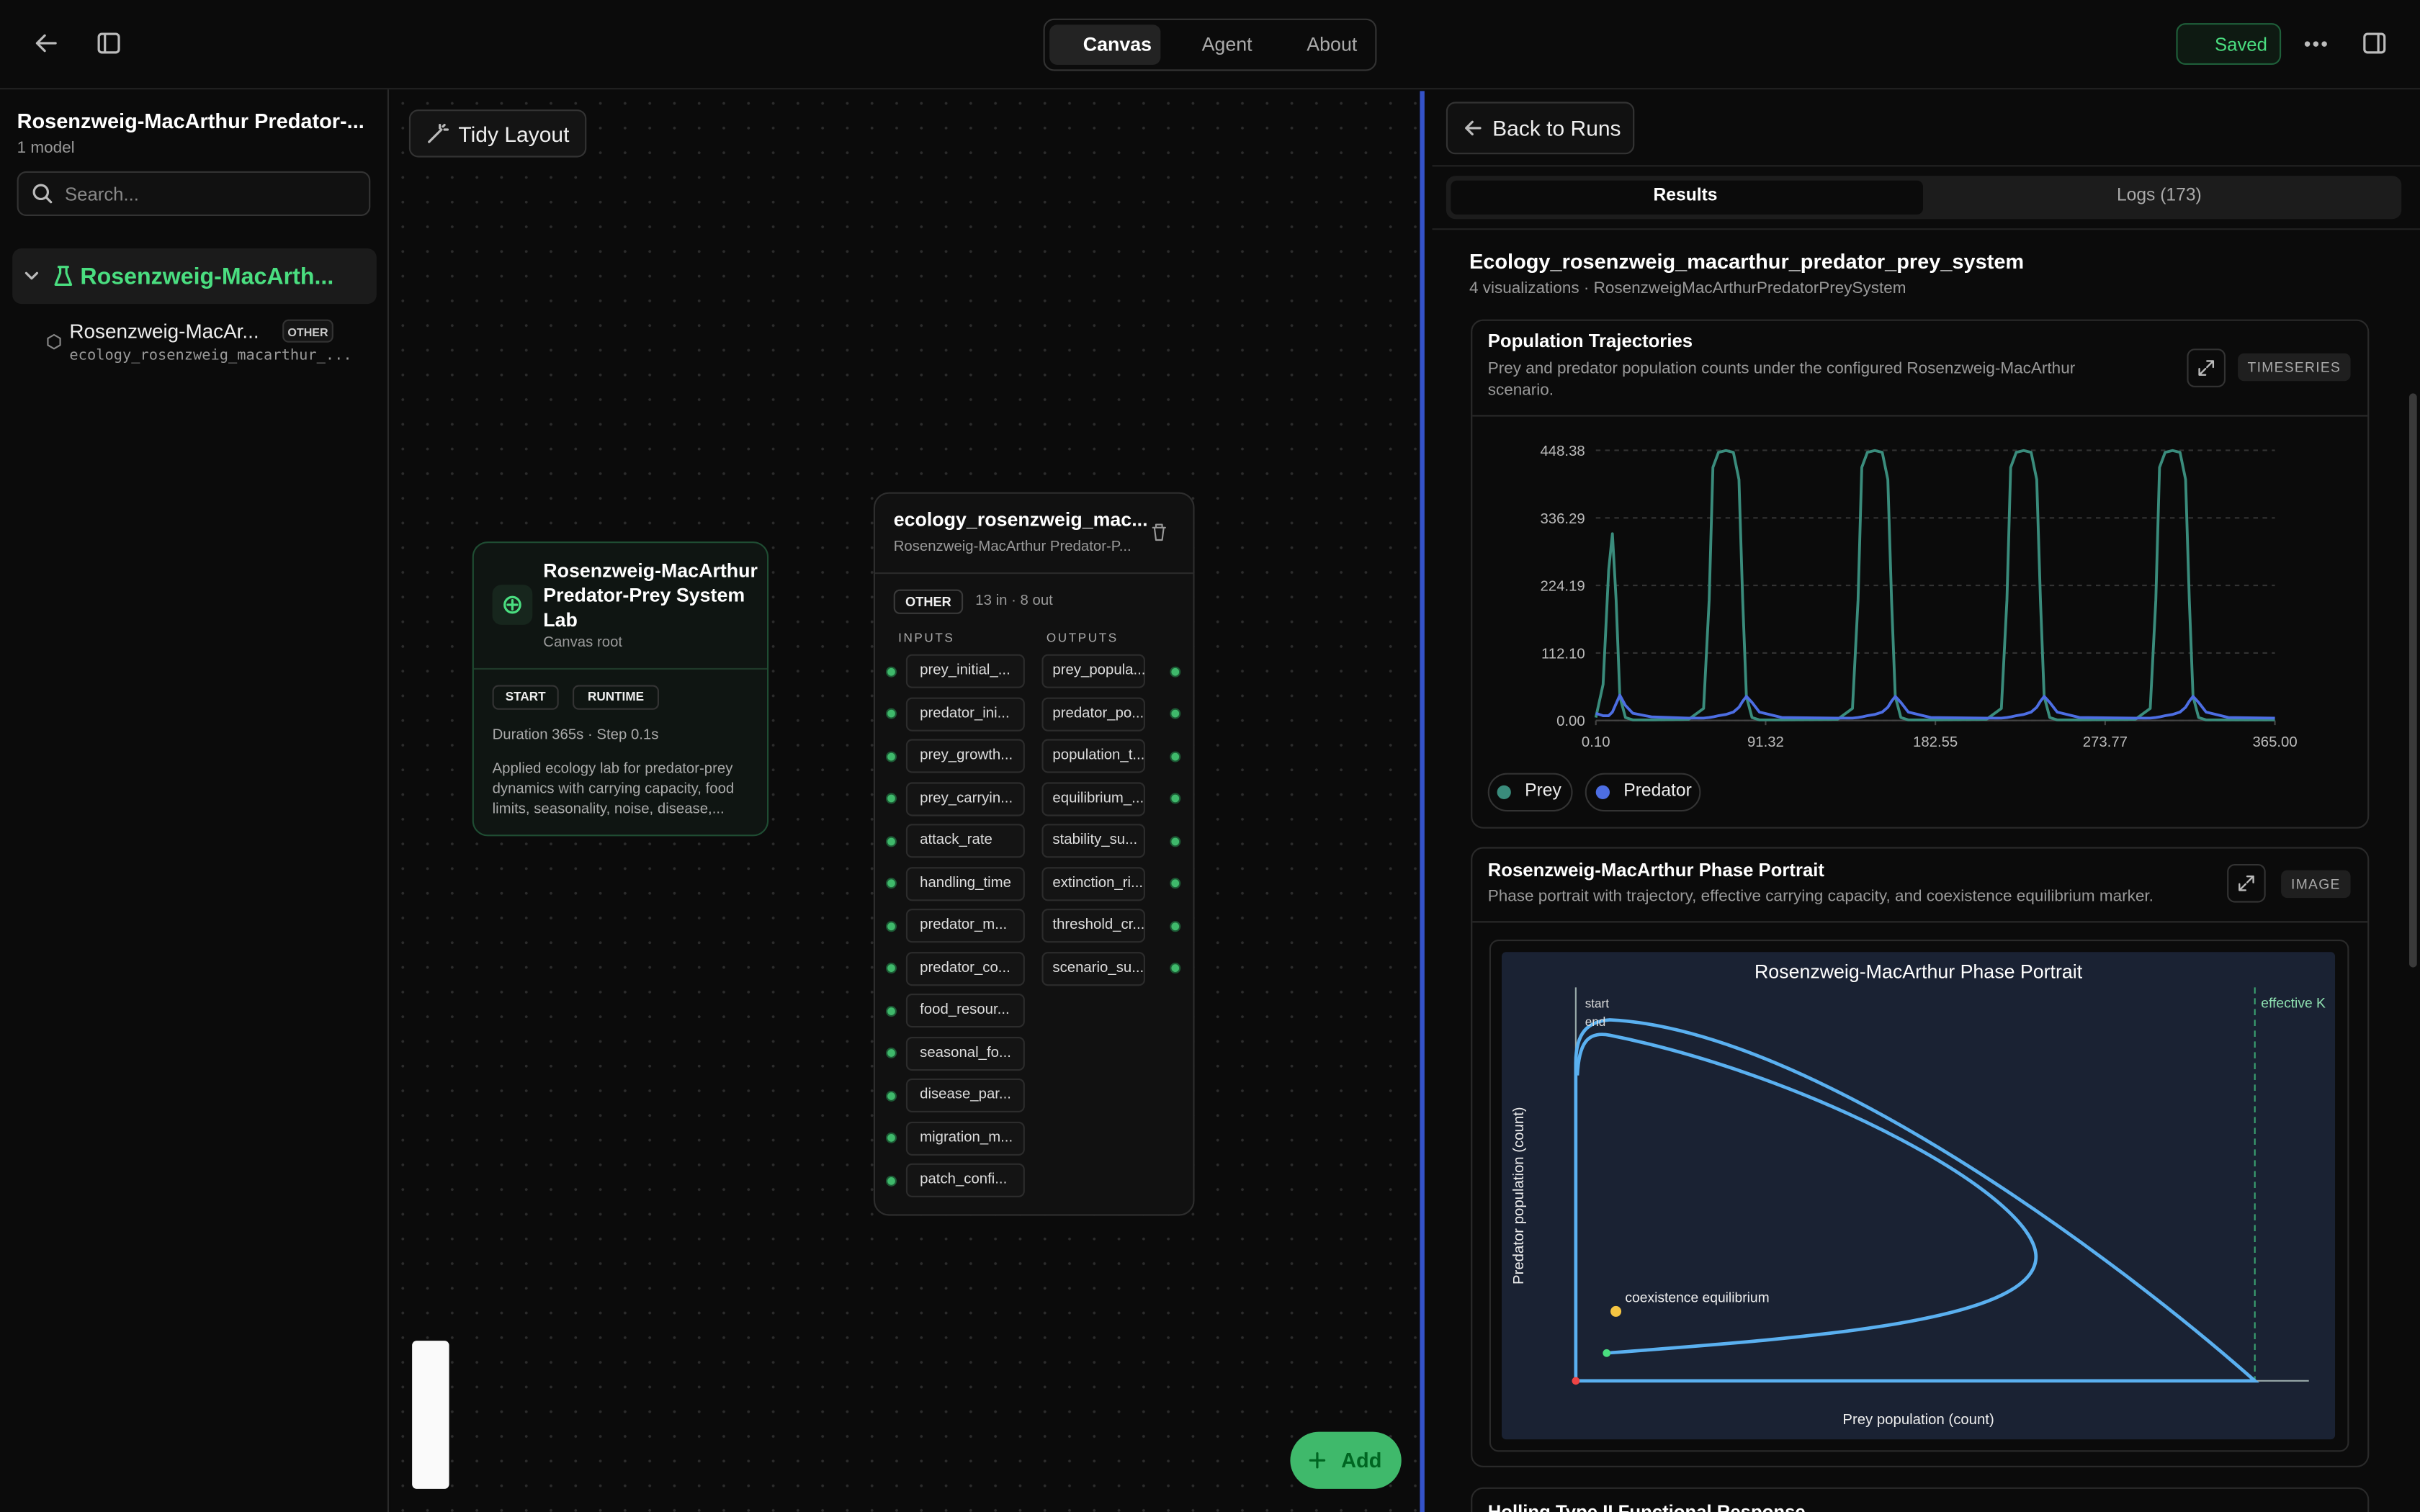  What do you see at coordinates (46, 43) in the screenshot?
I see `back-icon` at bounding box center [46, 43].